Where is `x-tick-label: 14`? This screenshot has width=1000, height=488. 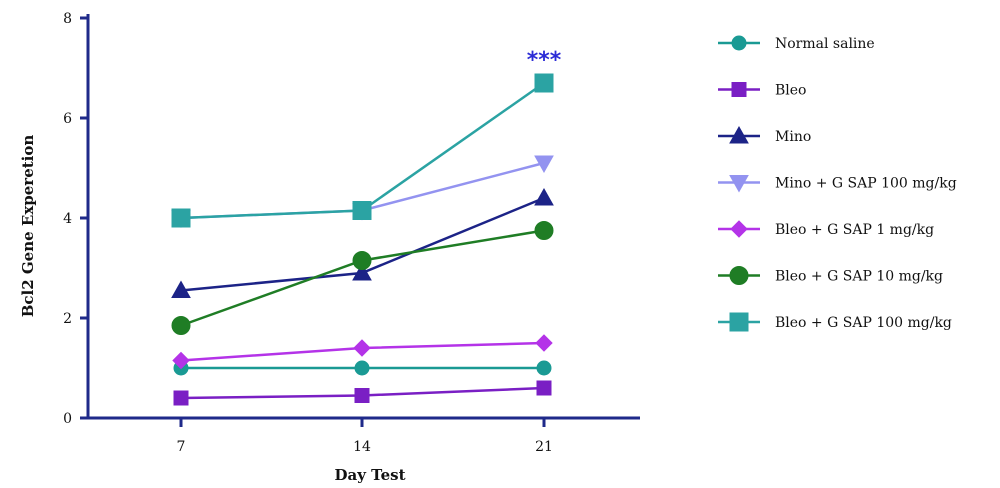
x-tick-label: 14 is located at coordinates (362, 447).